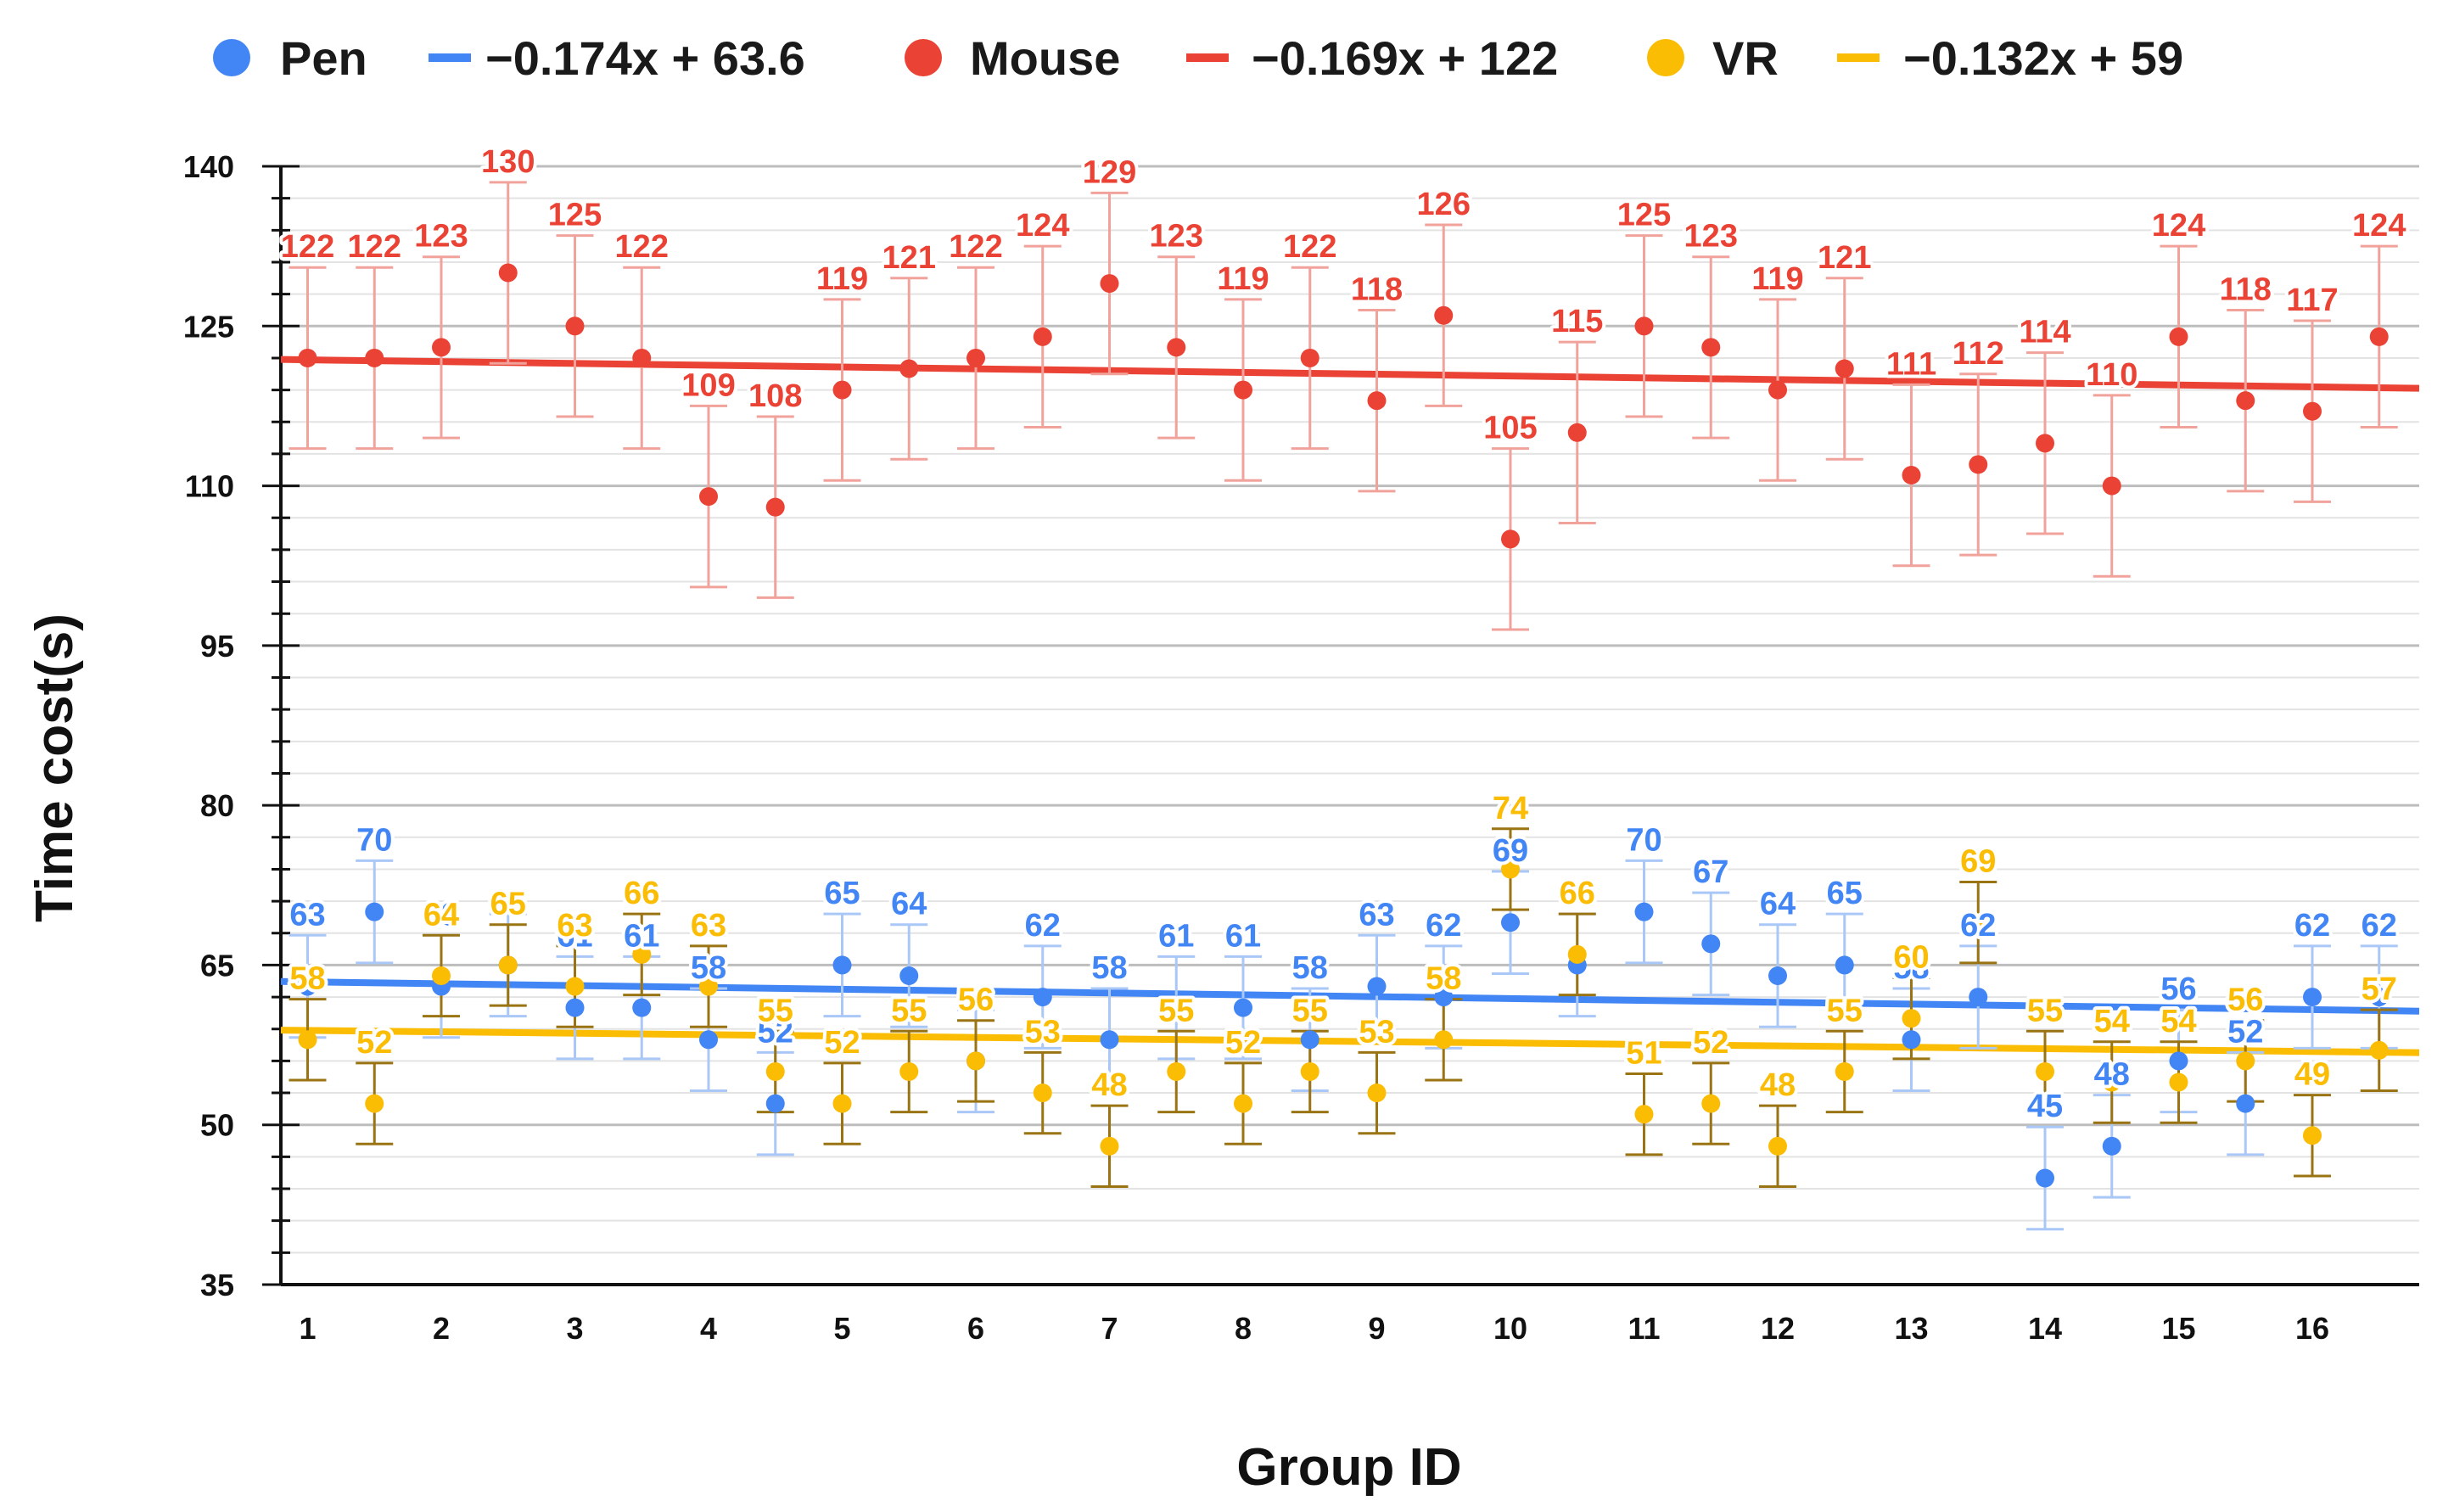 The height and width of the screenshot is (1512, 2454). I want to click on mouse-data-label: 125, so click(1644, 215).